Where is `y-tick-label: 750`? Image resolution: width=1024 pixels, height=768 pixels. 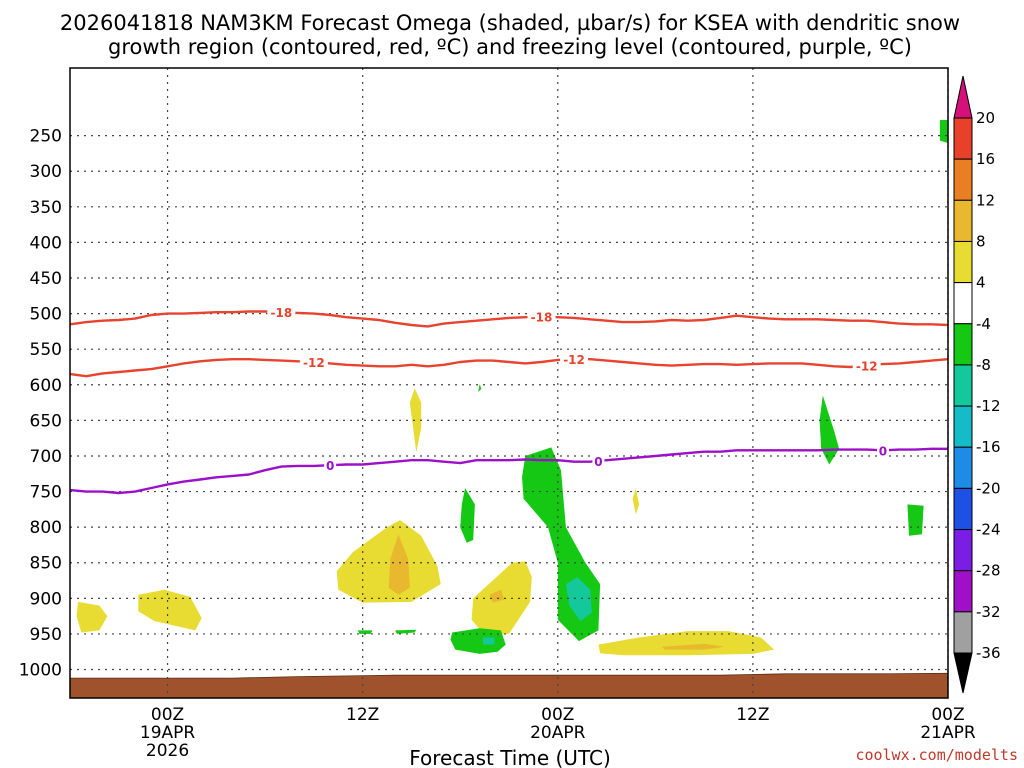 y-tick-label: 750 is located at coordinates (46, 493).